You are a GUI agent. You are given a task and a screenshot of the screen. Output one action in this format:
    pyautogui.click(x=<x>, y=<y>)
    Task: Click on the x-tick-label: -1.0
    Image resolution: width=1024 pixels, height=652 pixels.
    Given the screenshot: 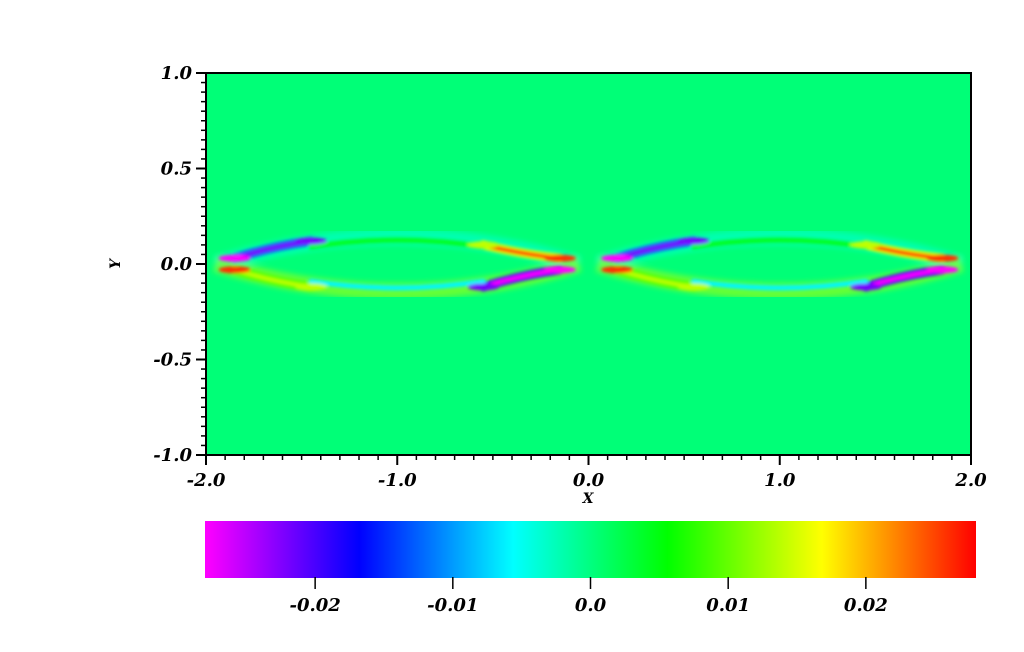 What is the action you would take?
    pyautogui.click(x=397, y=480)
    